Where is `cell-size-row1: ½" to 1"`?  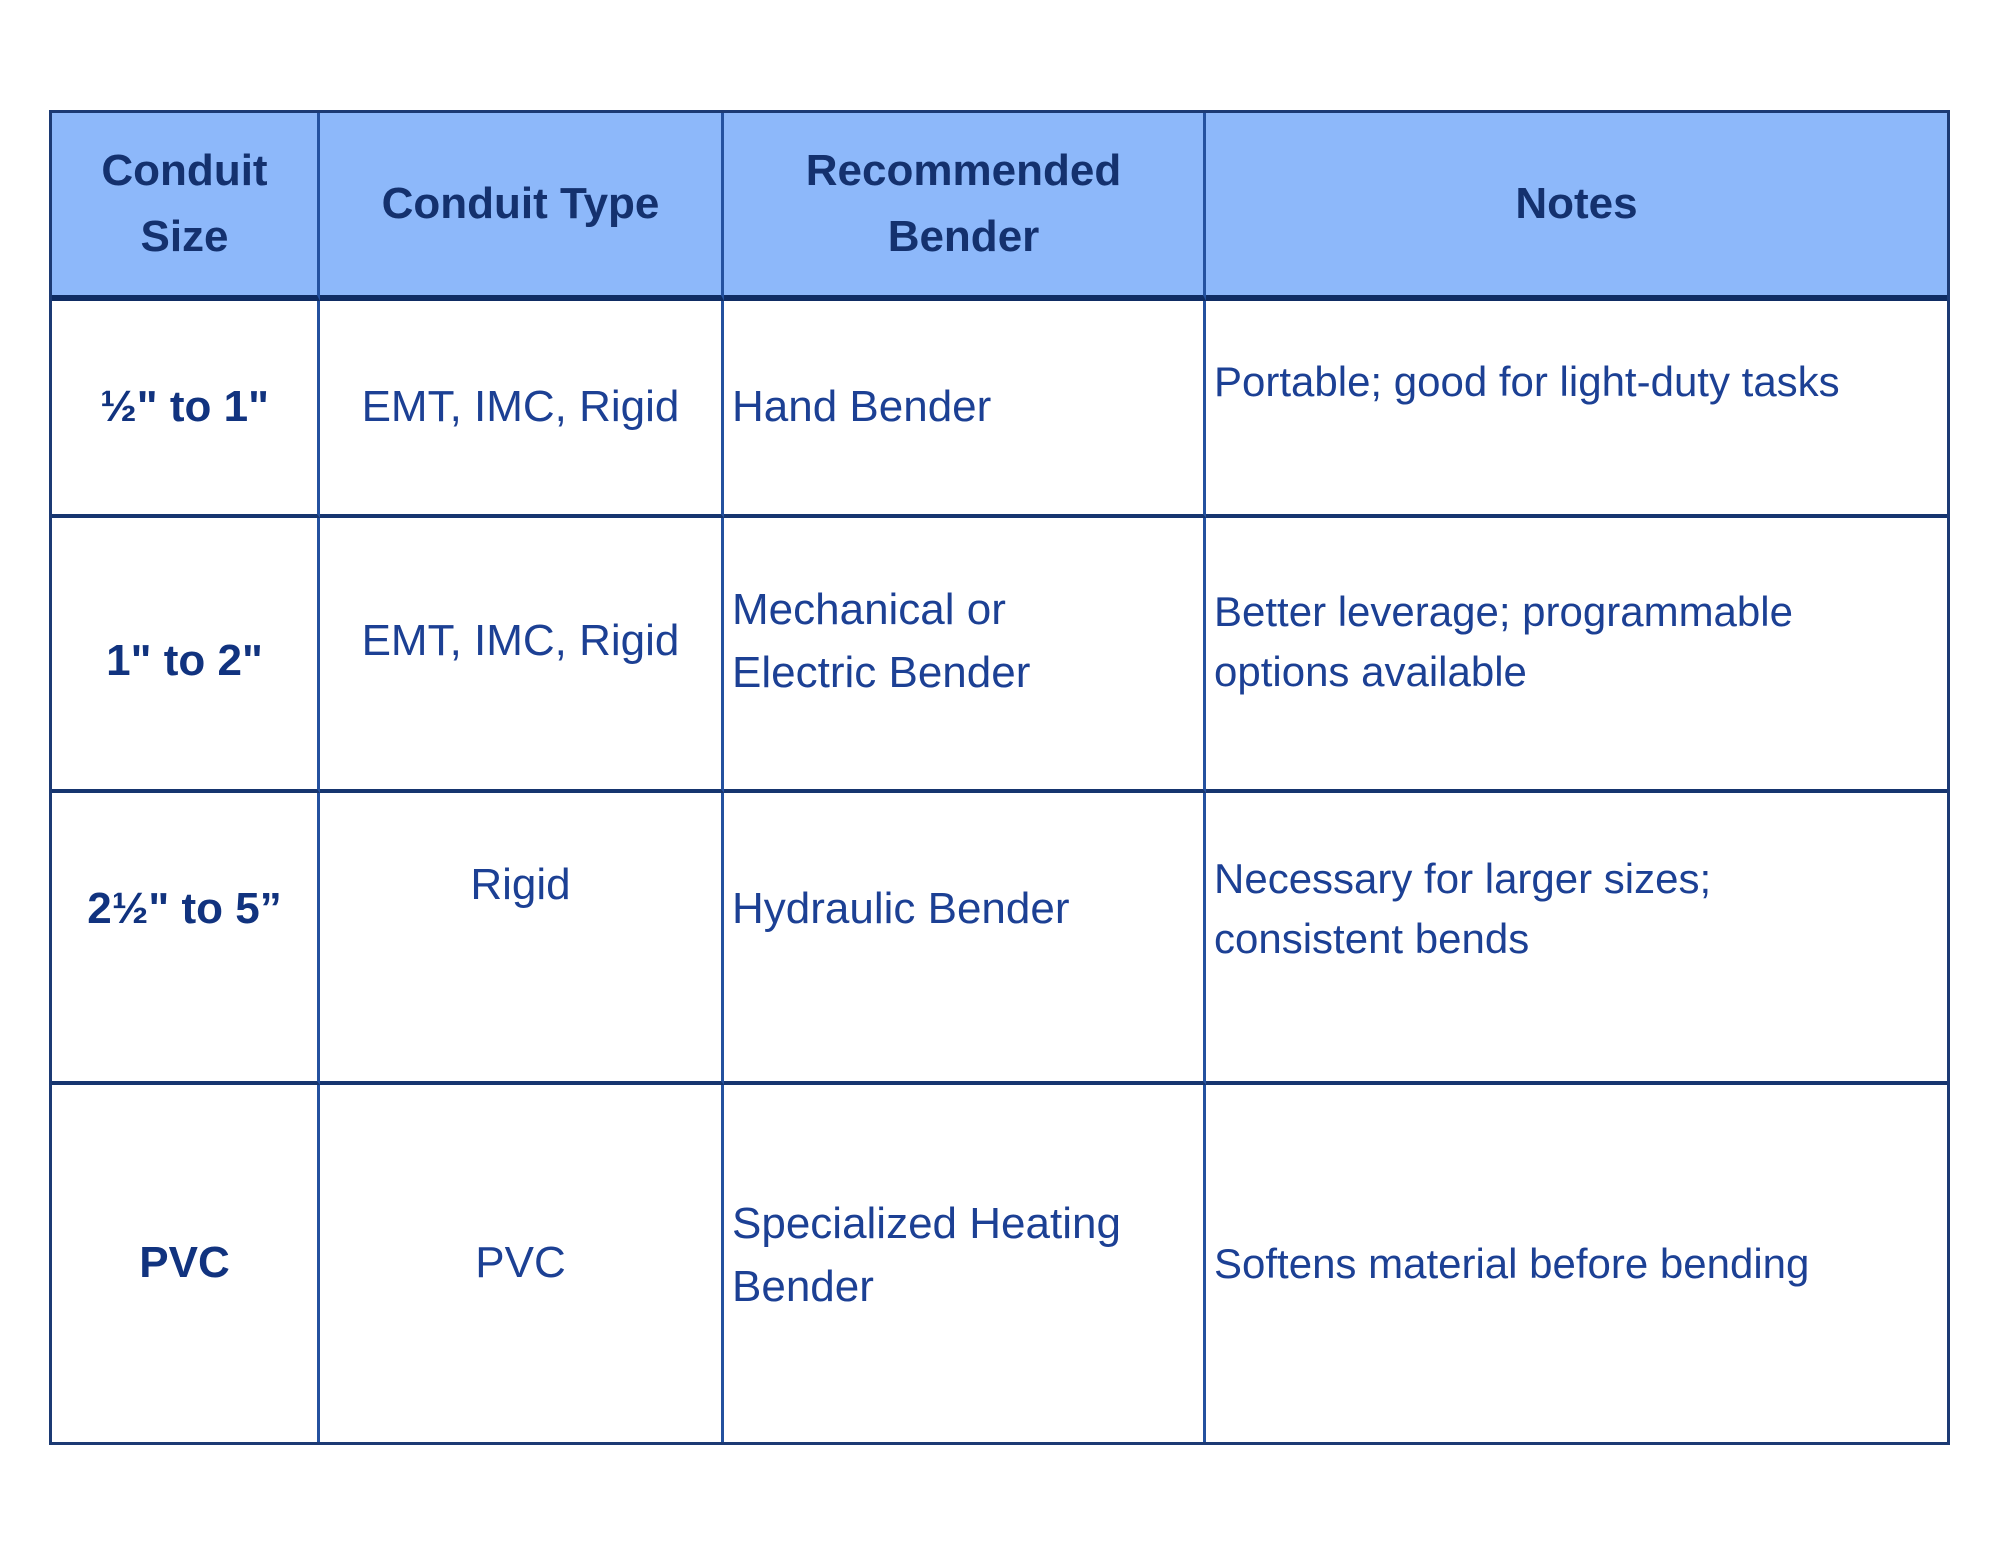 cell-size-row1: ½" to 1" is located at coordinates (186, 409).